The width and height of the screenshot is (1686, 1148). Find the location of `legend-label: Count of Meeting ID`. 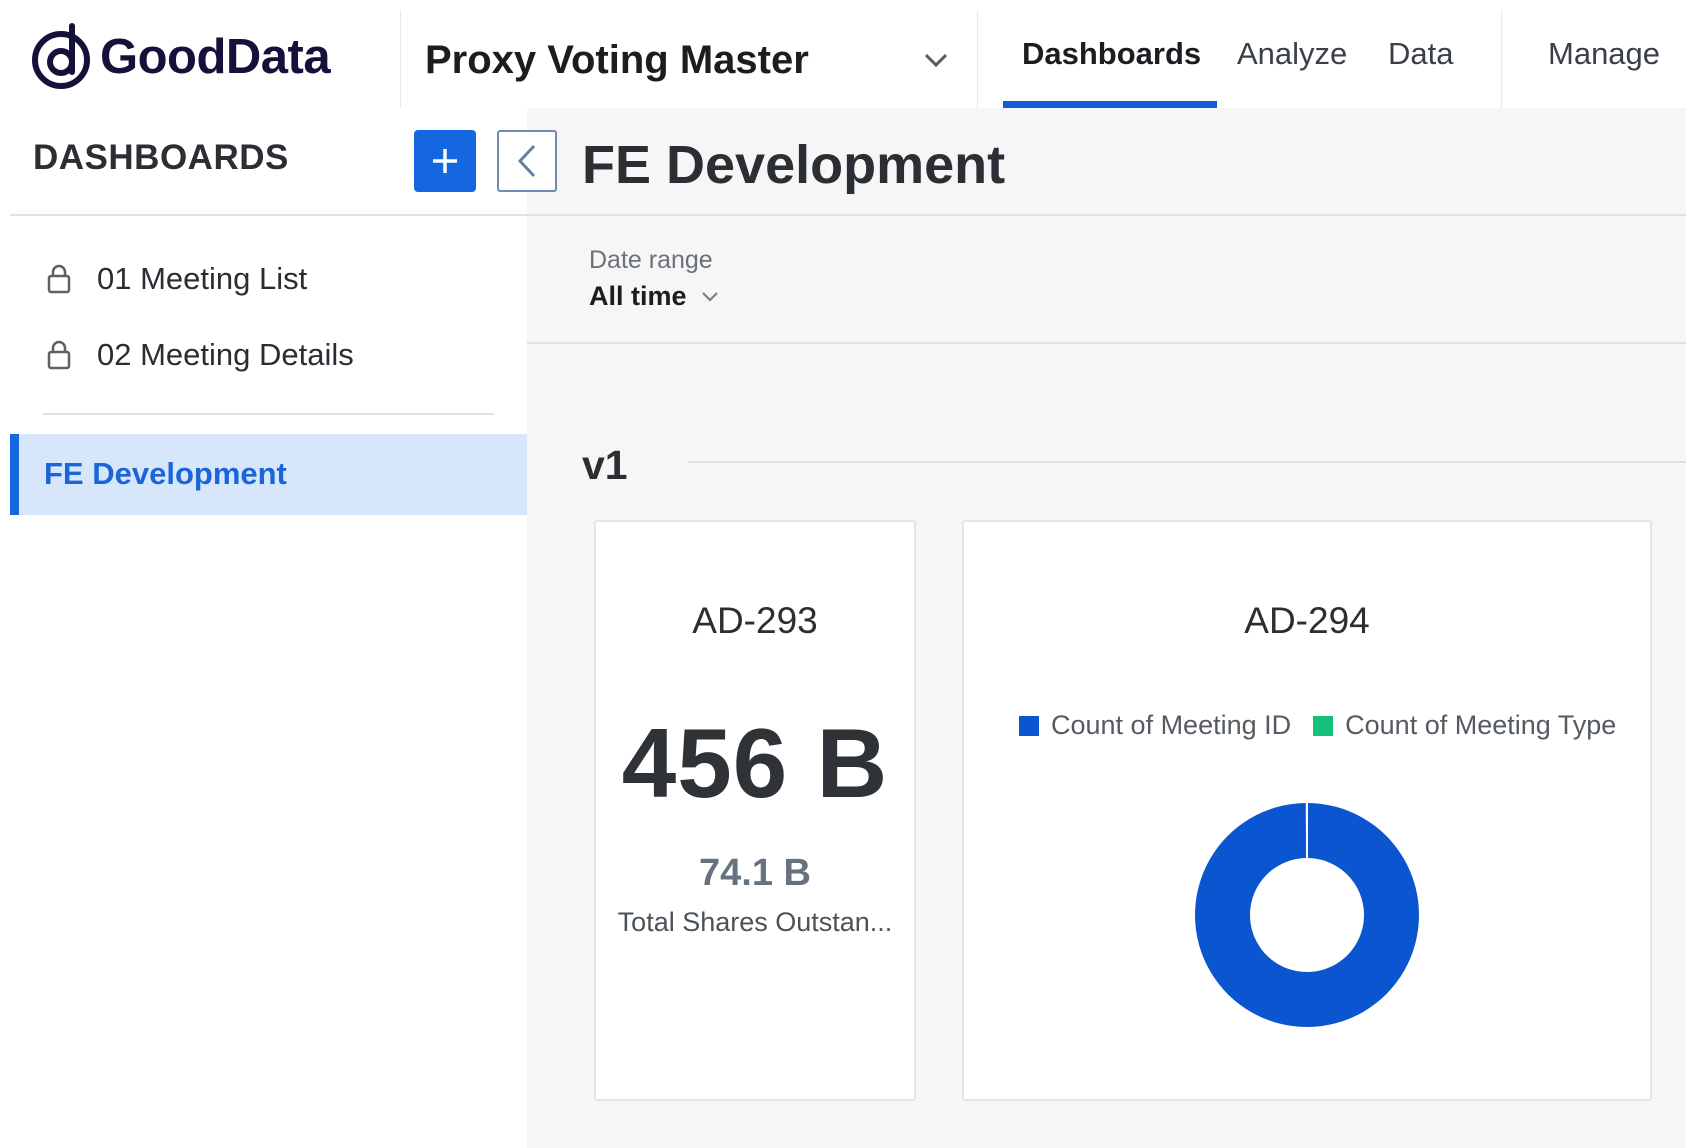

legend-label: Count of Meeting ID is located at coordinates (1171, 725).